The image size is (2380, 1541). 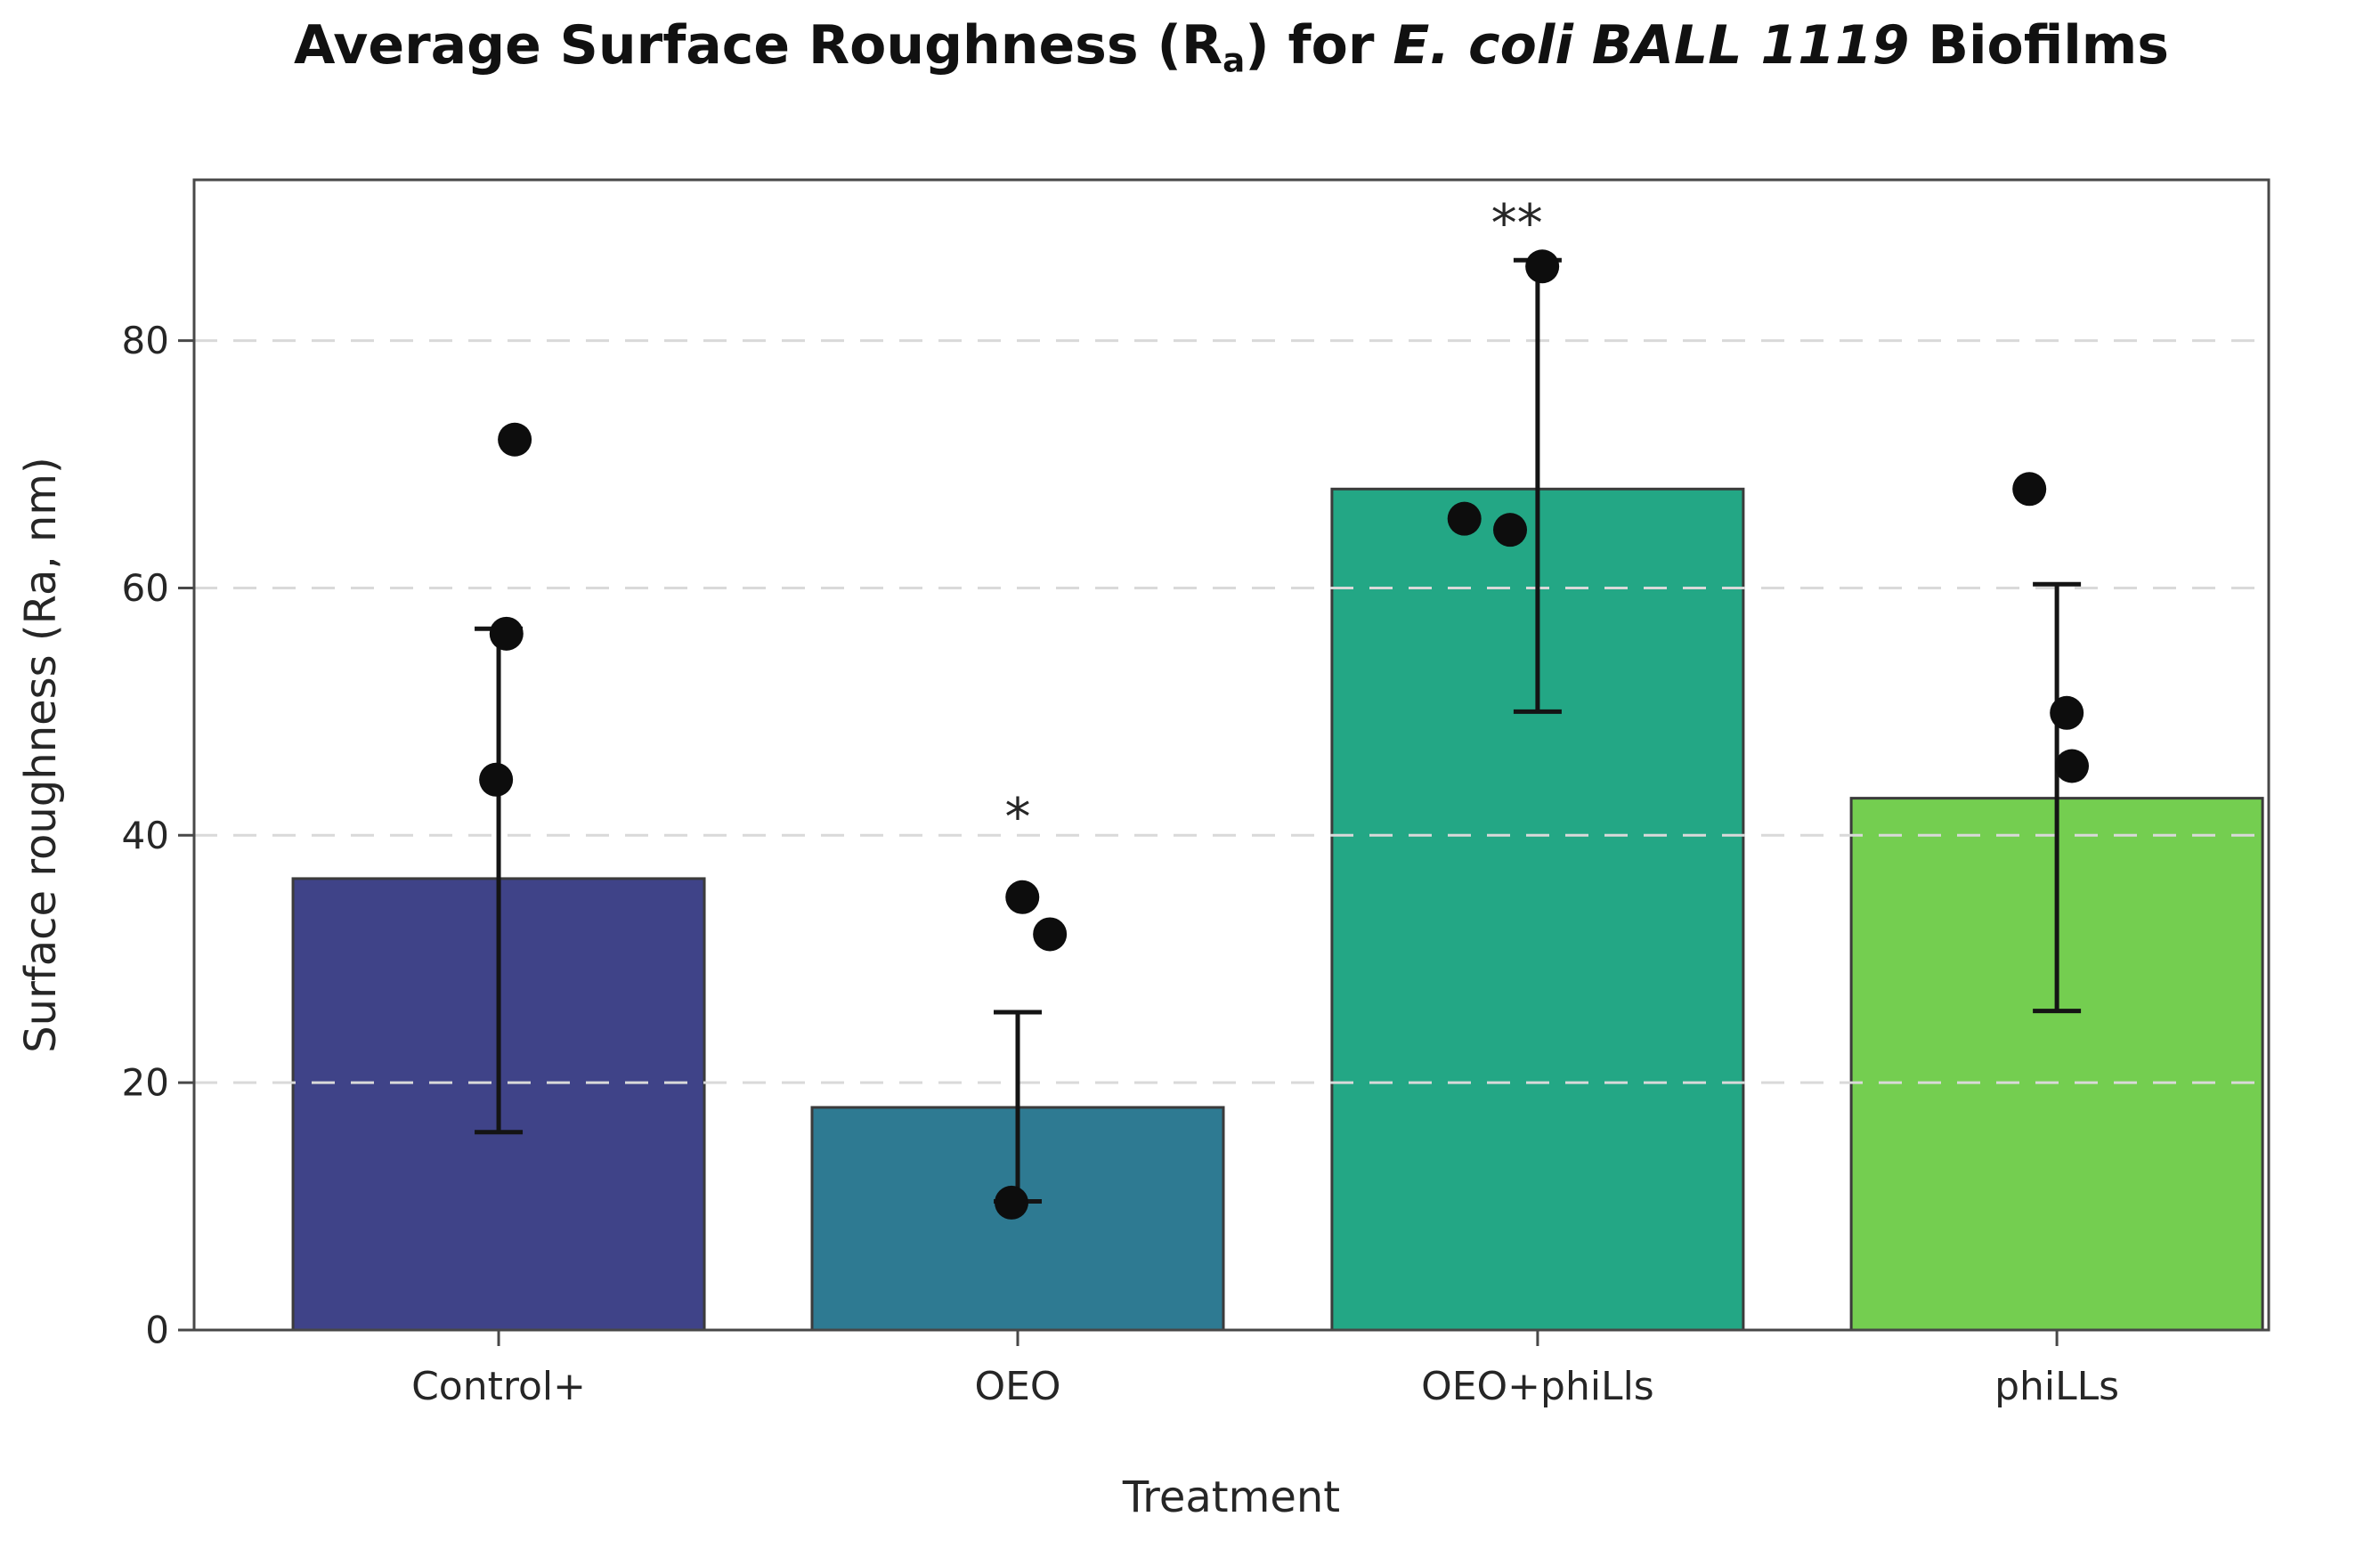 What do you see at coordinates (2040, 45) in the screenshot?
I see `title-suffix: Biofilms` at bounding box center [2040, 45].